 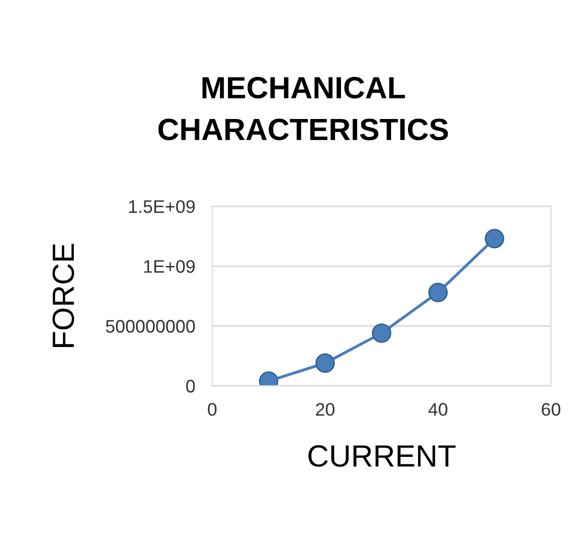 What do you see at coordinates (382, 456) in the screenshot?
I see `x-axis-title: CURRENT` at bounding box center [382, 456].